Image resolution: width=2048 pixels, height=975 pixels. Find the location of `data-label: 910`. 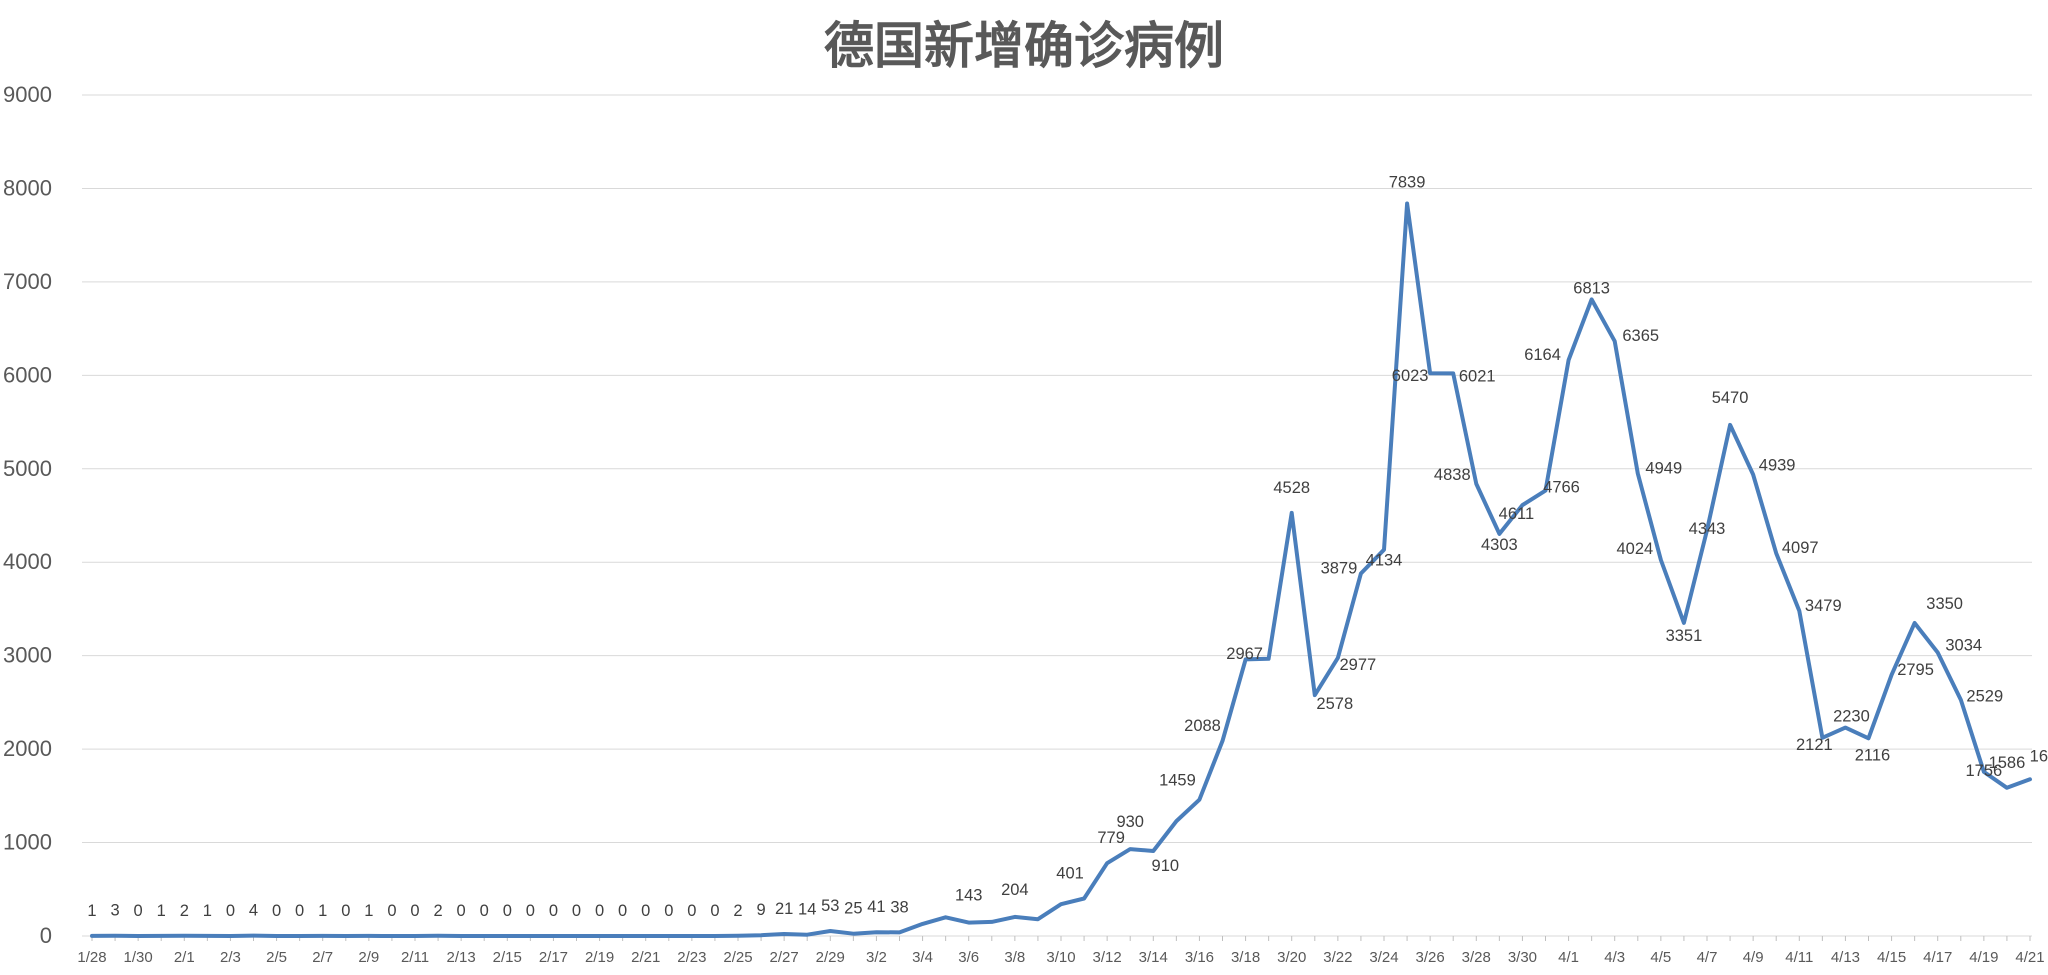

data-label: 910 is located at coordinates (1166, 866).